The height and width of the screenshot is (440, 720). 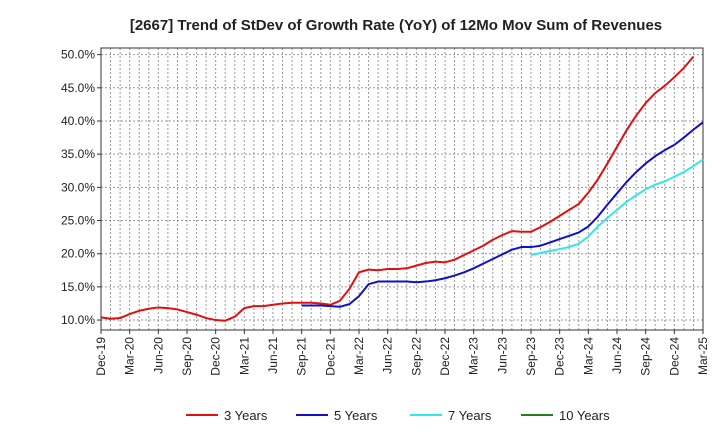 What do you see at coordinates (470, 415) in the screenshot?
I see `legend-label: 7 Years` at bounding box center [470, 415].